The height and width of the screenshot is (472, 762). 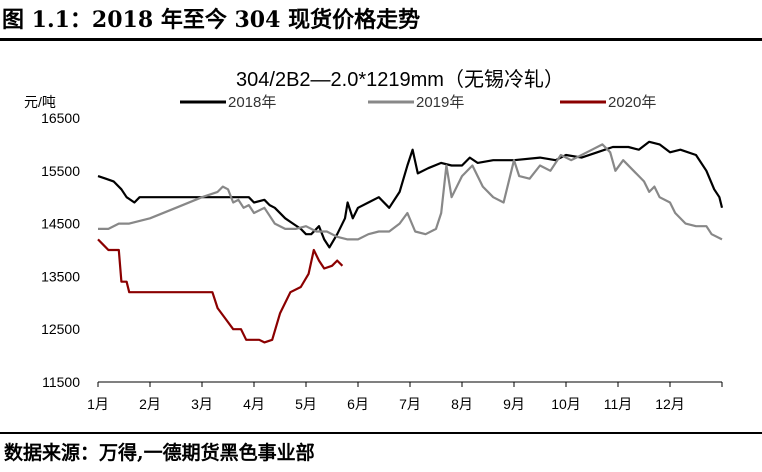 What do you see at coordinates (670, 404) in the screenshot?
I see `x-tick-label: 12月` at bounding box center [670, 404].